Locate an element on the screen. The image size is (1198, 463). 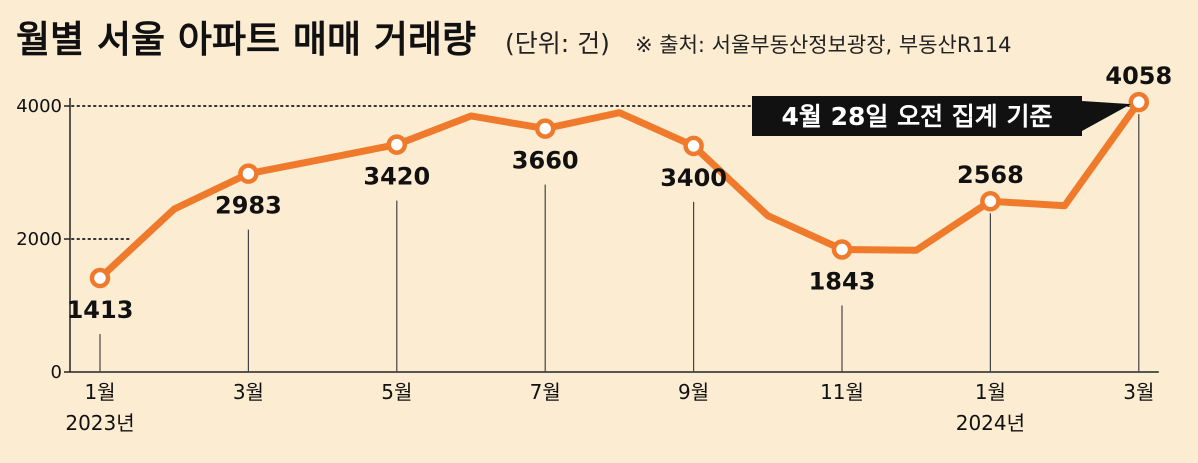
x-tick-label: 9월 is located at coordinates (693, 392).